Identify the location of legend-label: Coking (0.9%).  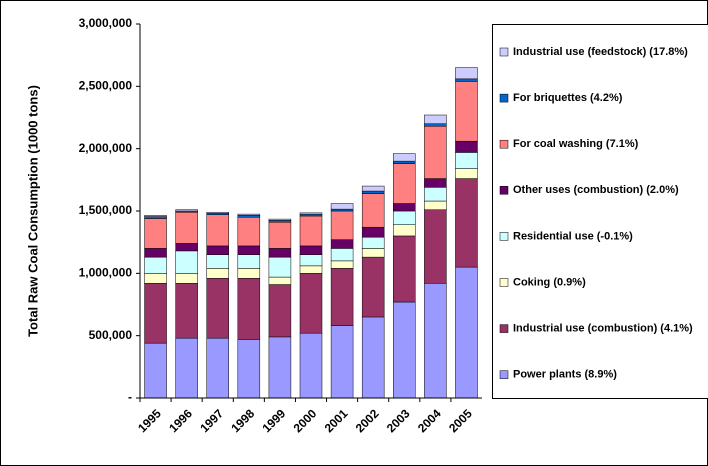
(549, 282).